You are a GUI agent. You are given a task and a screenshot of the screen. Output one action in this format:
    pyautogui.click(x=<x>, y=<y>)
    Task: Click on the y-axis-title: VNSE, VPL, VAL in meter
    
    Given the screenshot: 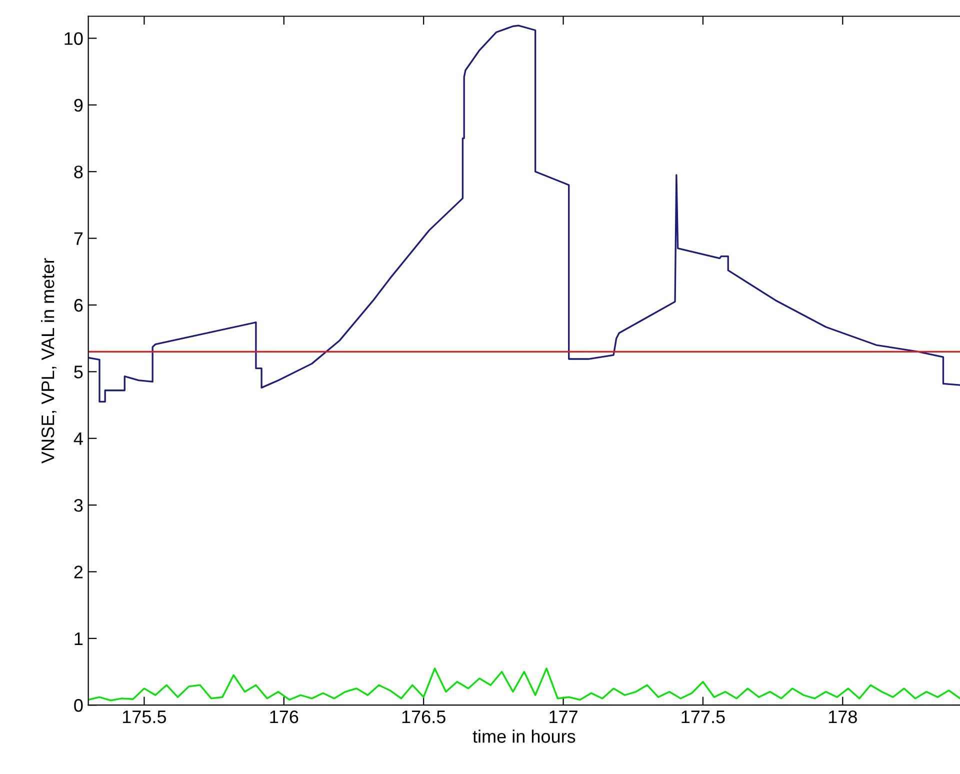 What is the action you would take?
    pyautogui.click(x=48, y=361)
    